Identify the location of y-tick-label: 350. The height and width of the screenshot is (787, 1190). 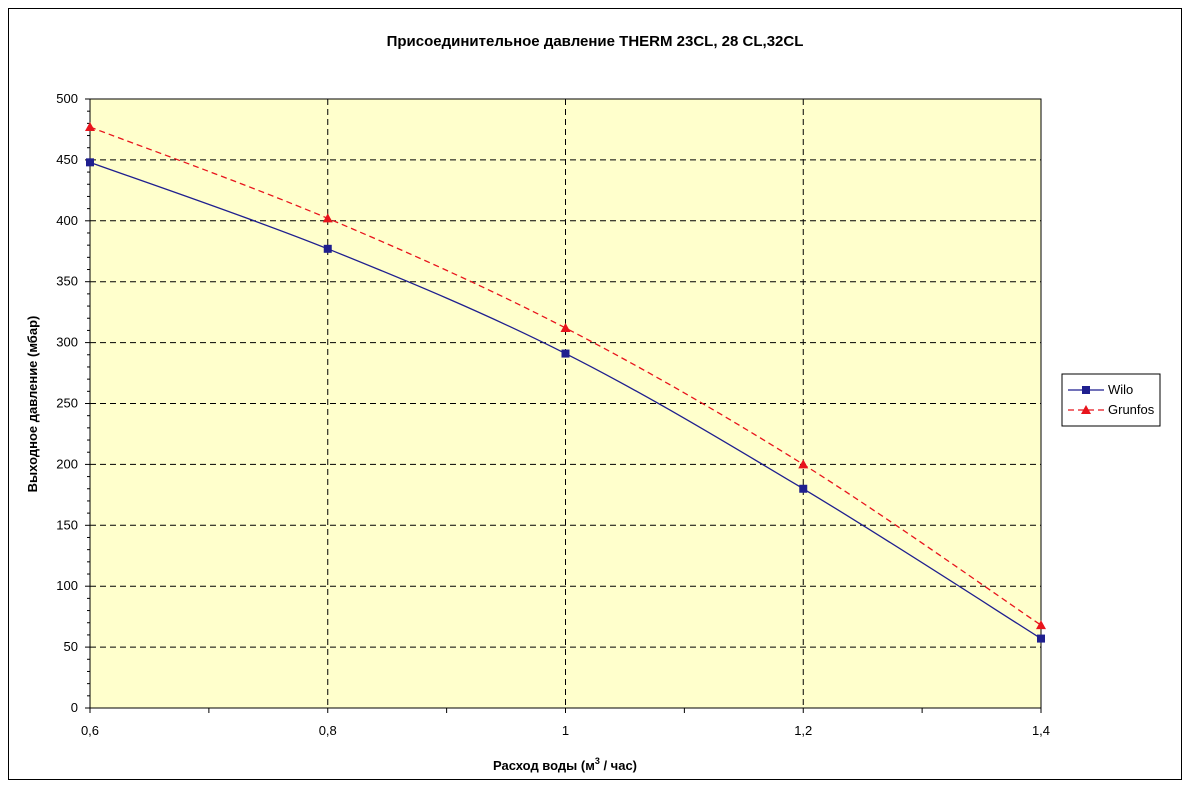
(67, 281).